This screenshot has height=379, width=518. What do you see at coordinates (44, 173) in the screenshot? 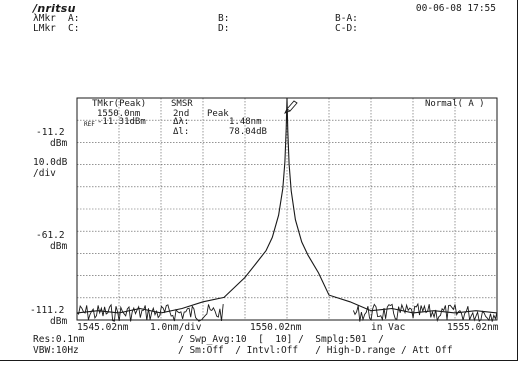
I see `scale-unit: /div` at bounding box center [44, 173].